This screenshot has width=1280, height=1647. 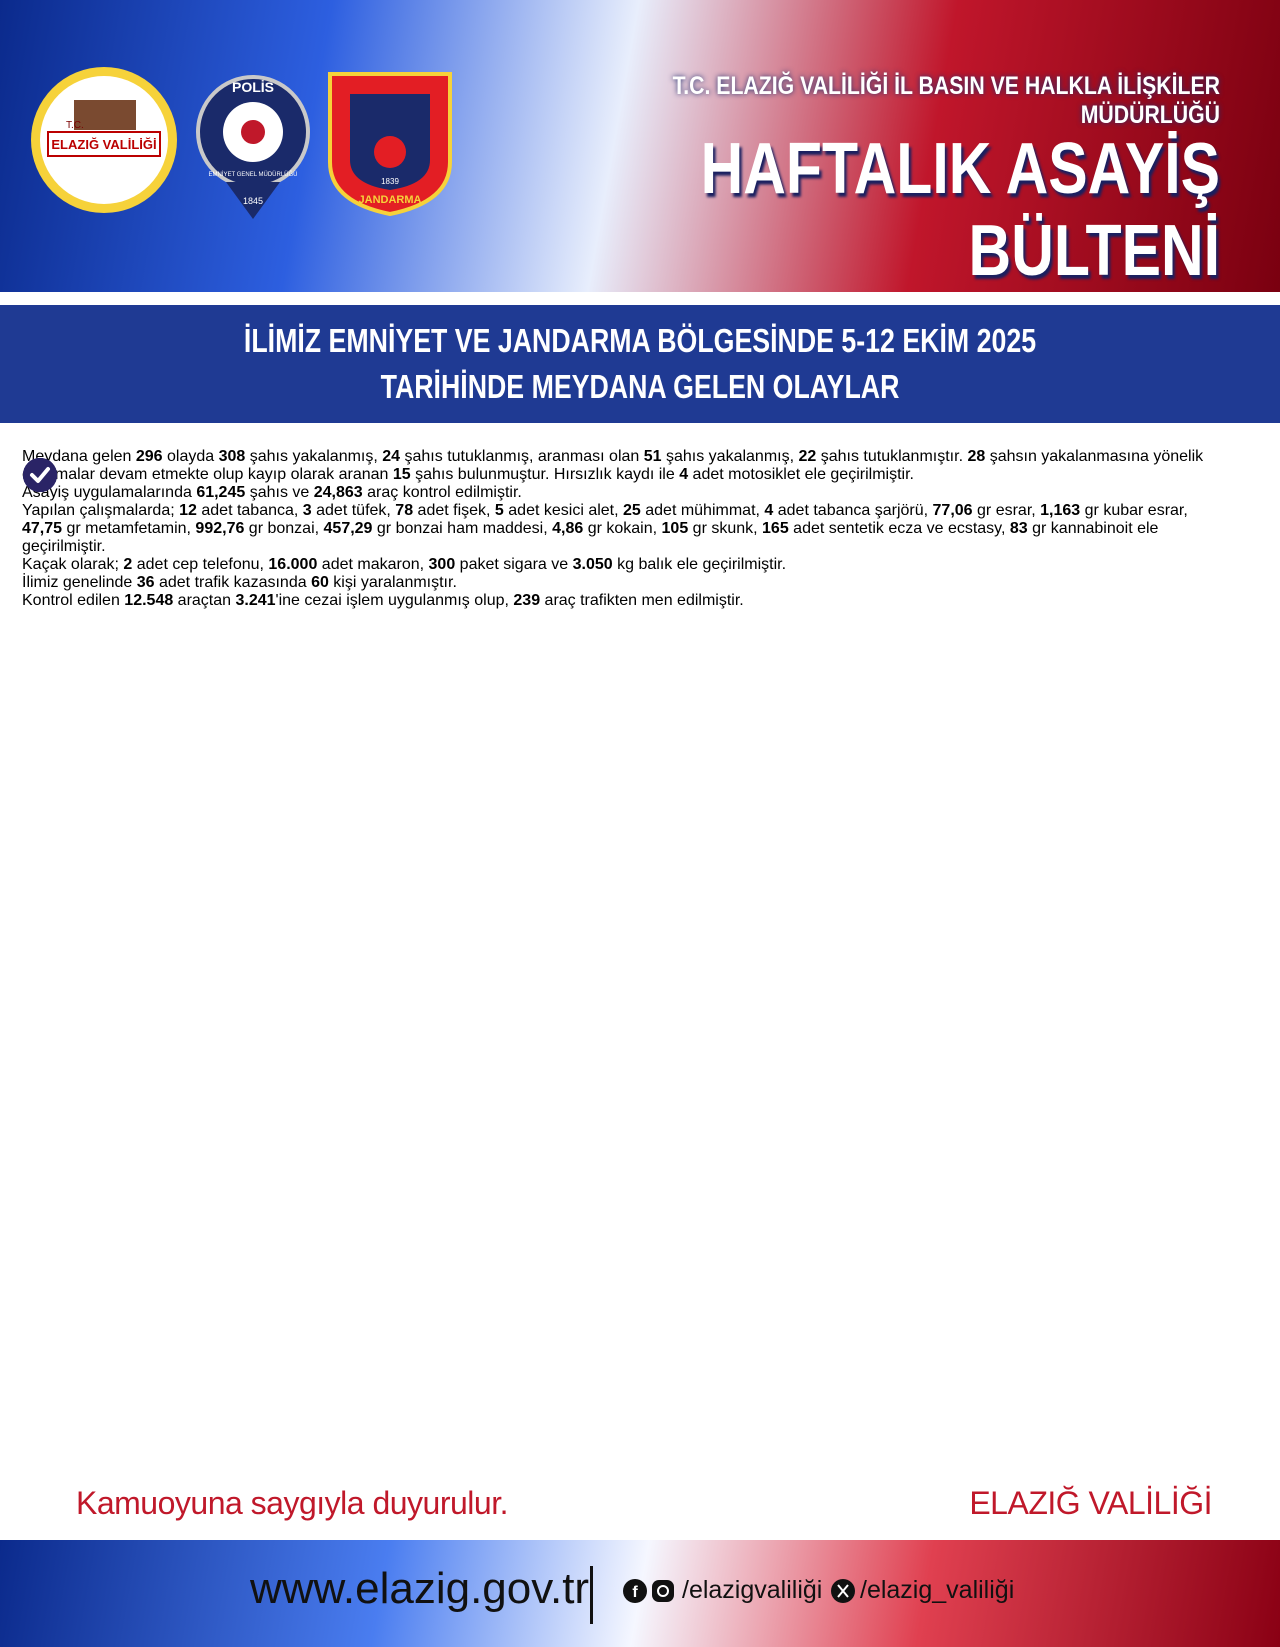 I want to click on figure: 60, so click(x=320, y=582).